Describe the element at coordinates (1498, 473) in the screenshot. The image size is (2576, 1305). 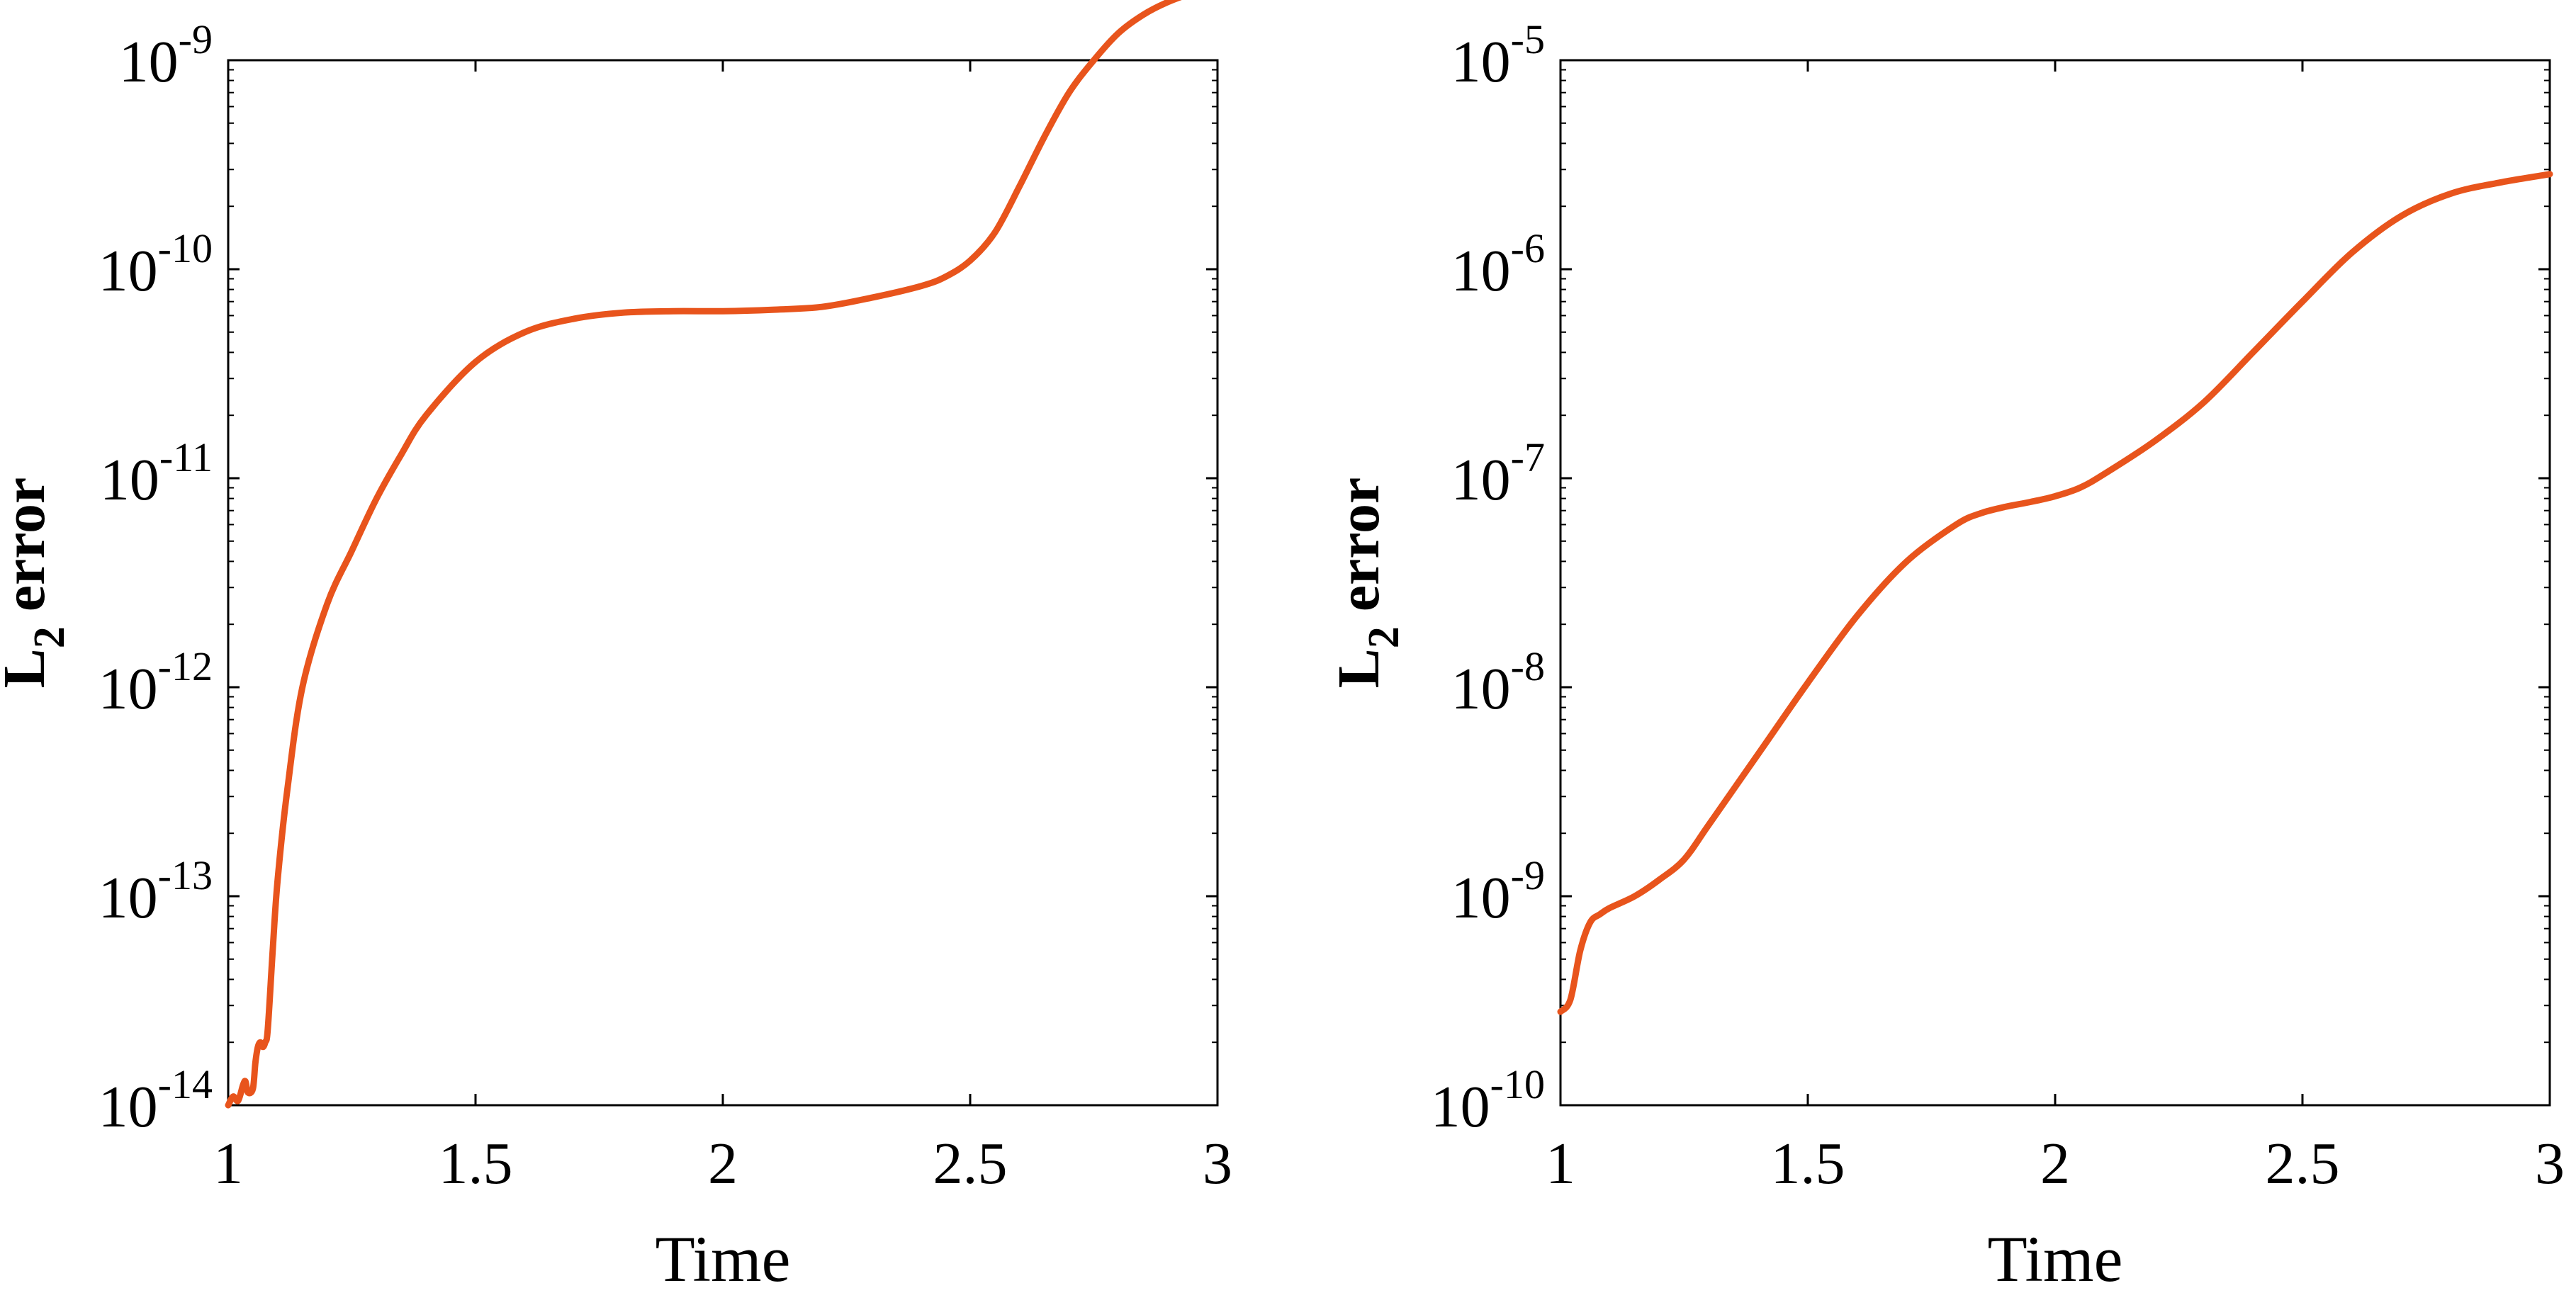
I see `y-tick-label: 10⁻⁷` at that location.